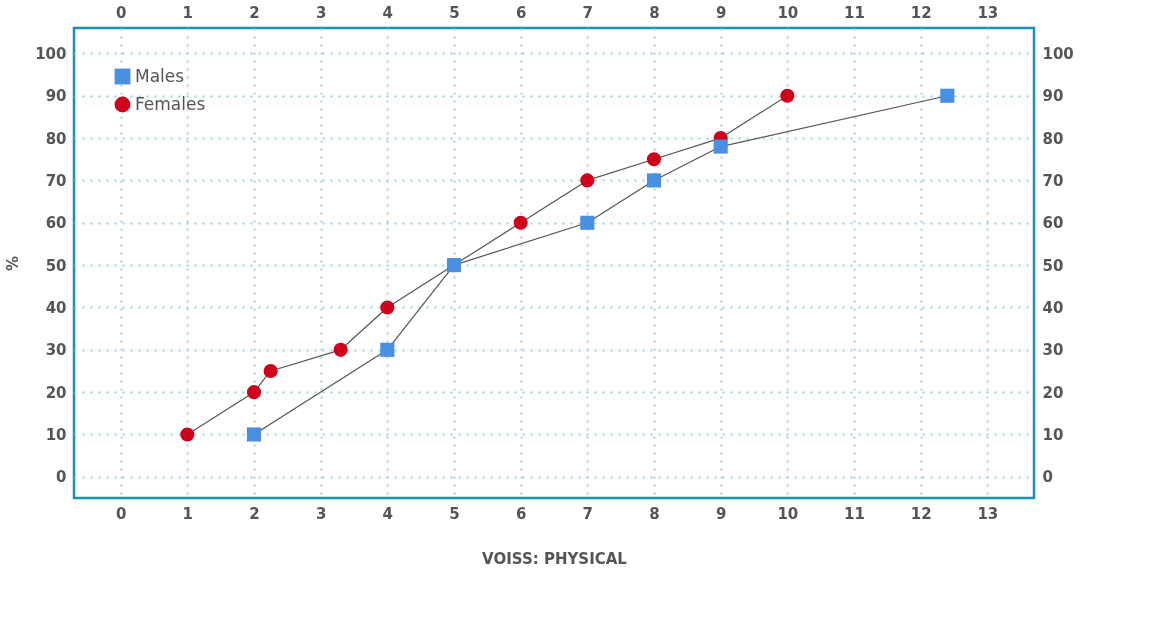 The image size is (1168, 636). Describe the element at coordinates (788, 513) in the screenshot. I see `x-tick-label: 10` at that location.